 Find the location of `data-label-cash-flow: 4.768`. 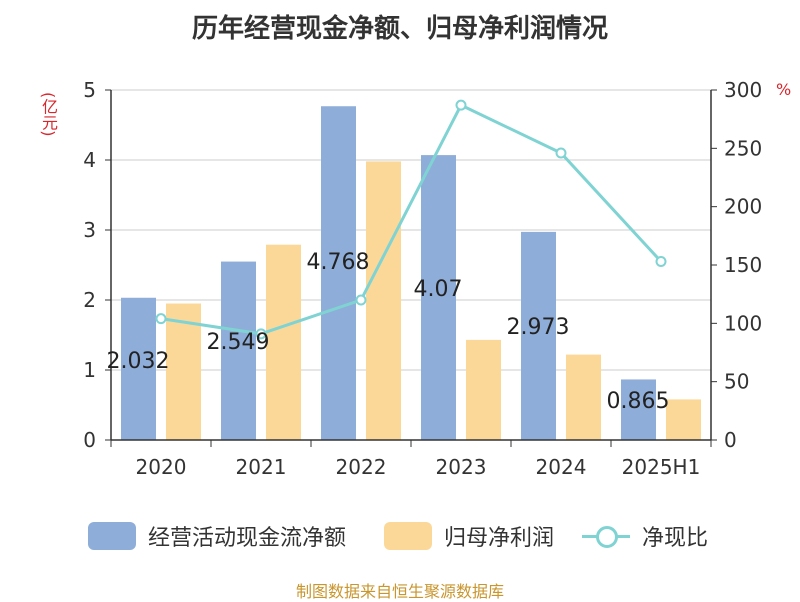

data-label-cash-flow: 4.768 is located at coordinates (338, 262).